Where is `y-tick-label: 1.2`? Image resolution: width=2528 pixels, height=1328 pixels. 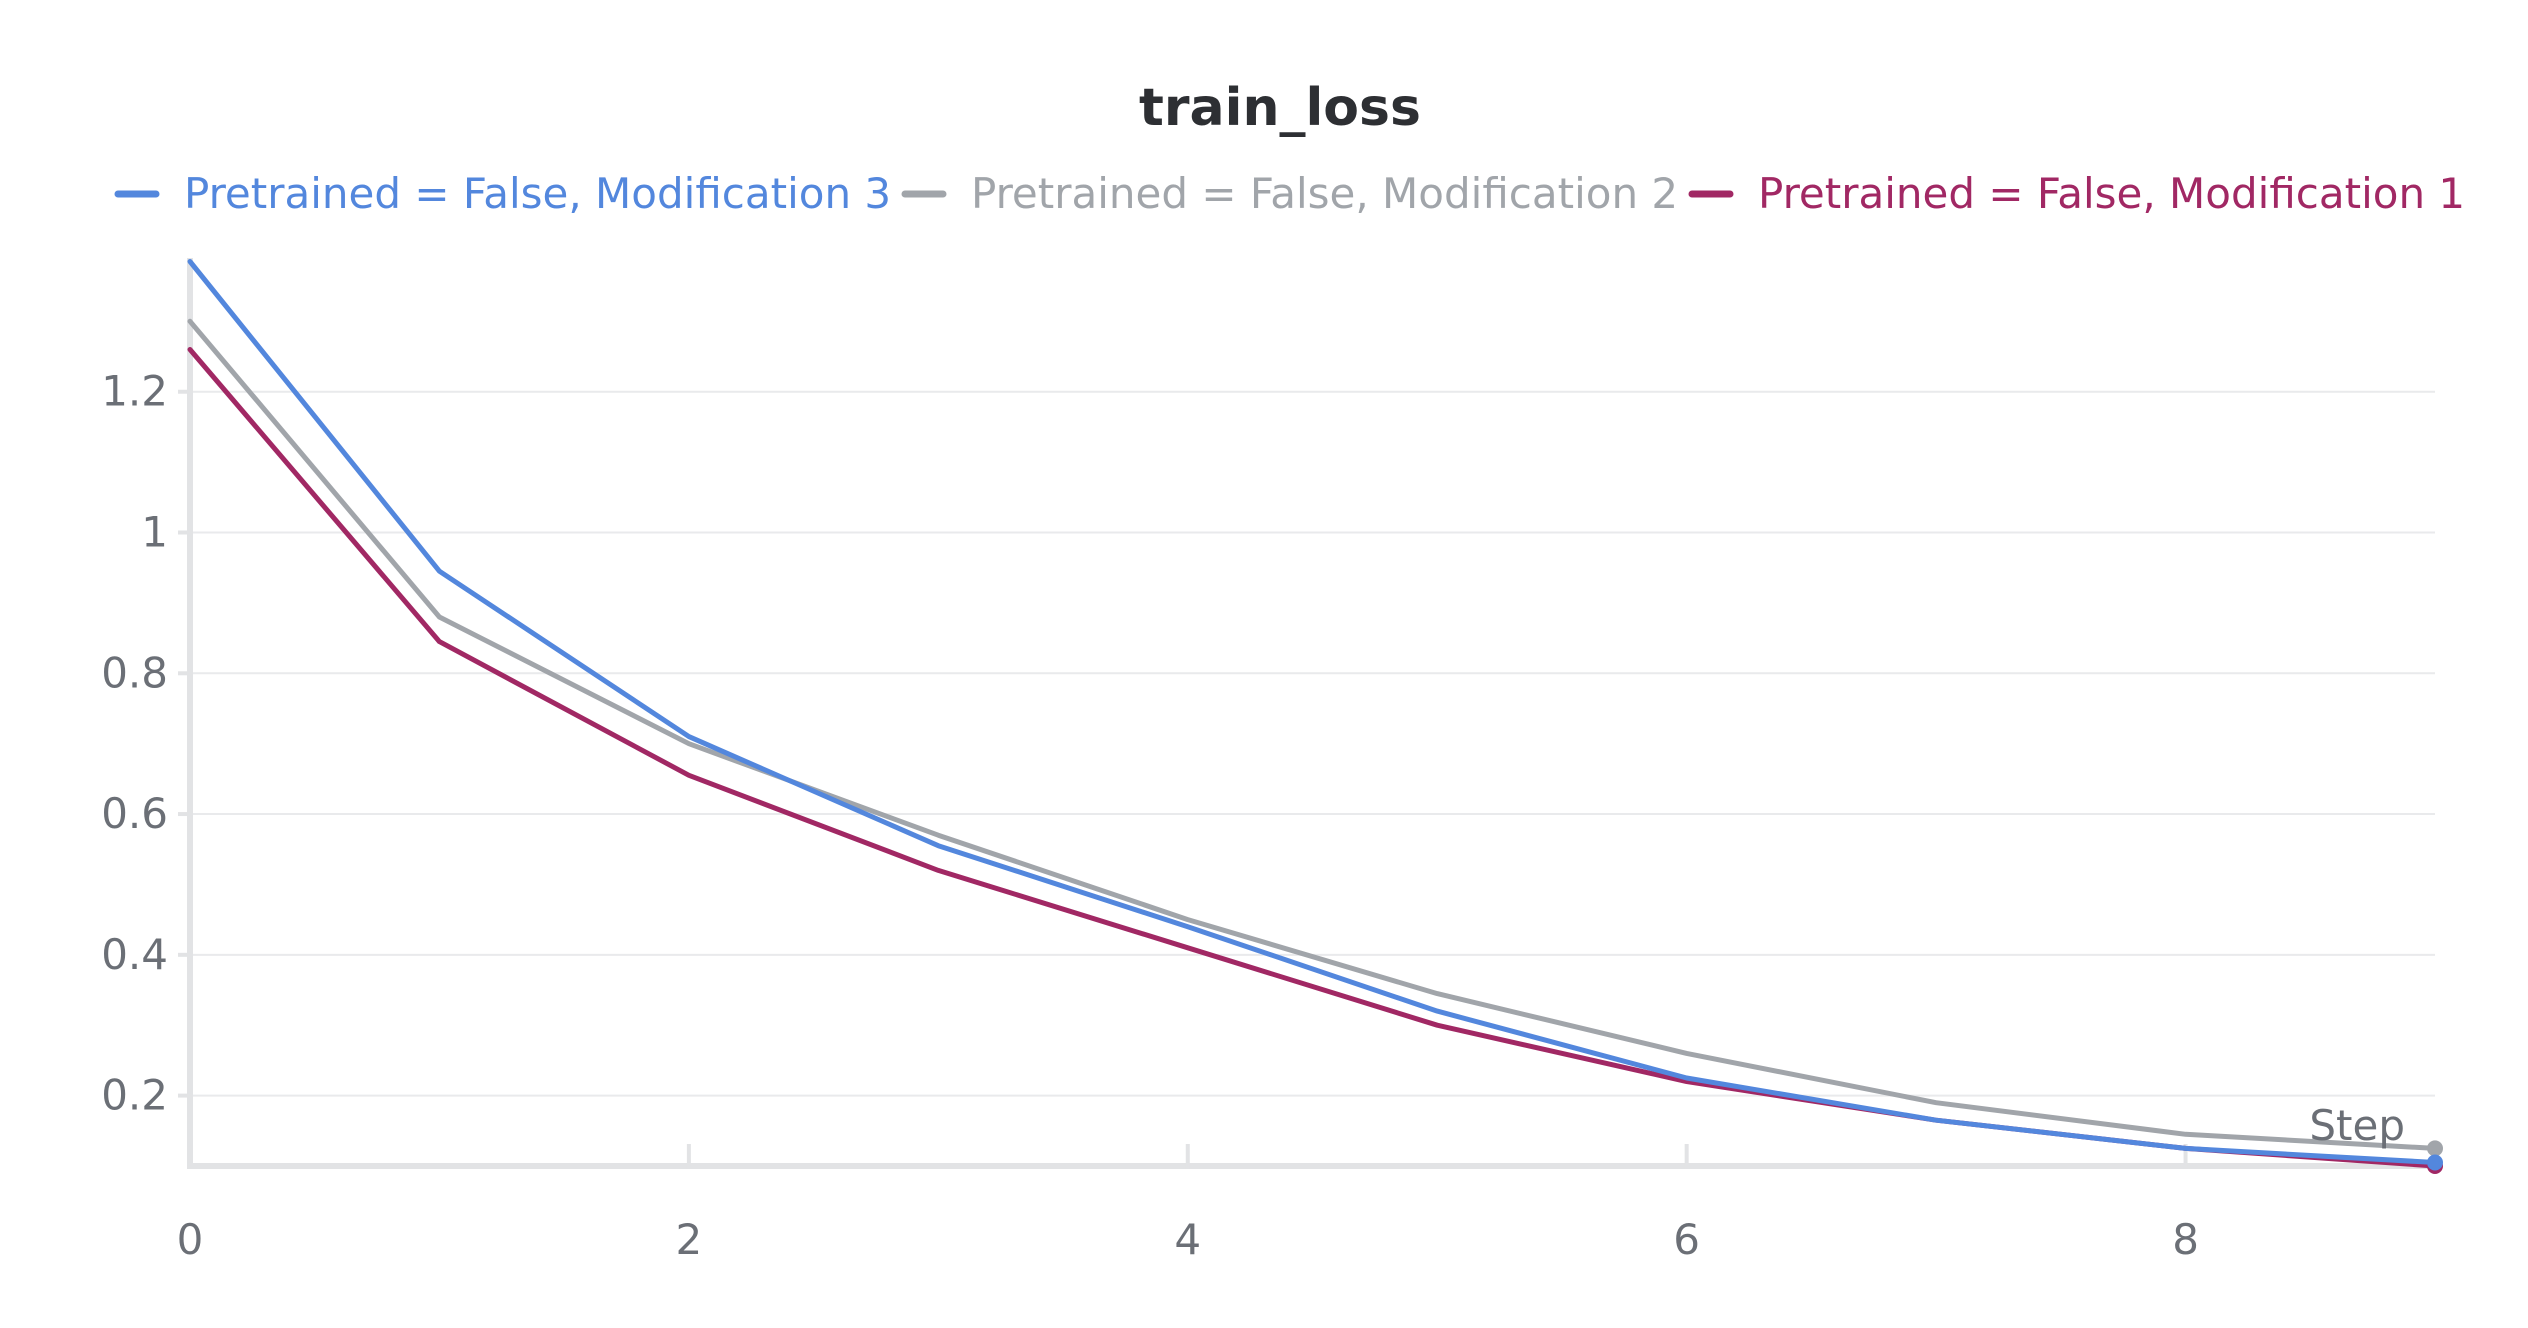 y-tick-label: 1.2 is located at coordinates (134, 391).